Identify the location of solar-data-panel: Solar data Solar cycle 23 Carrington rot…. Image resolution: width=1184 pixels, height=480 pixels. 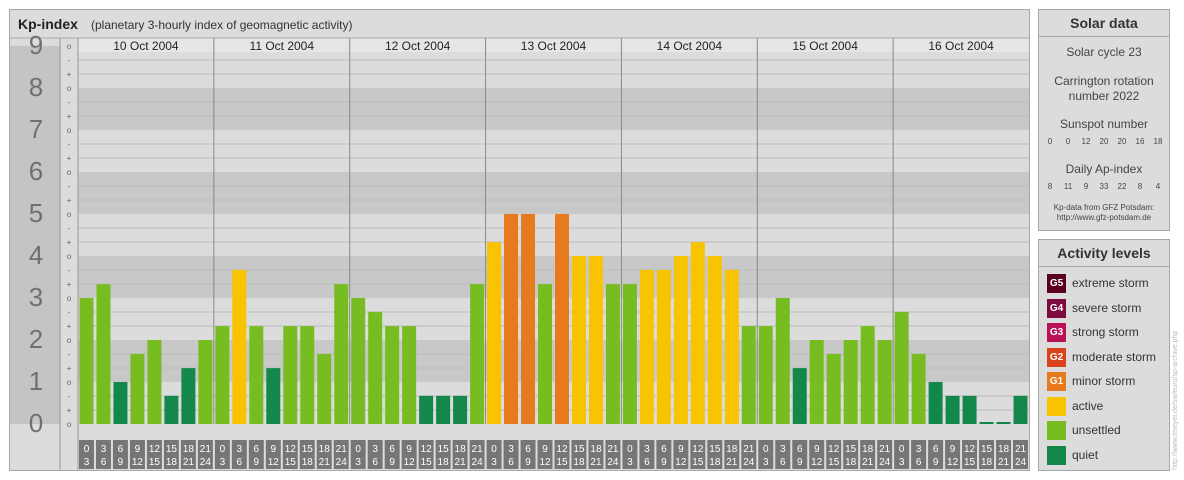
(1104, 120).